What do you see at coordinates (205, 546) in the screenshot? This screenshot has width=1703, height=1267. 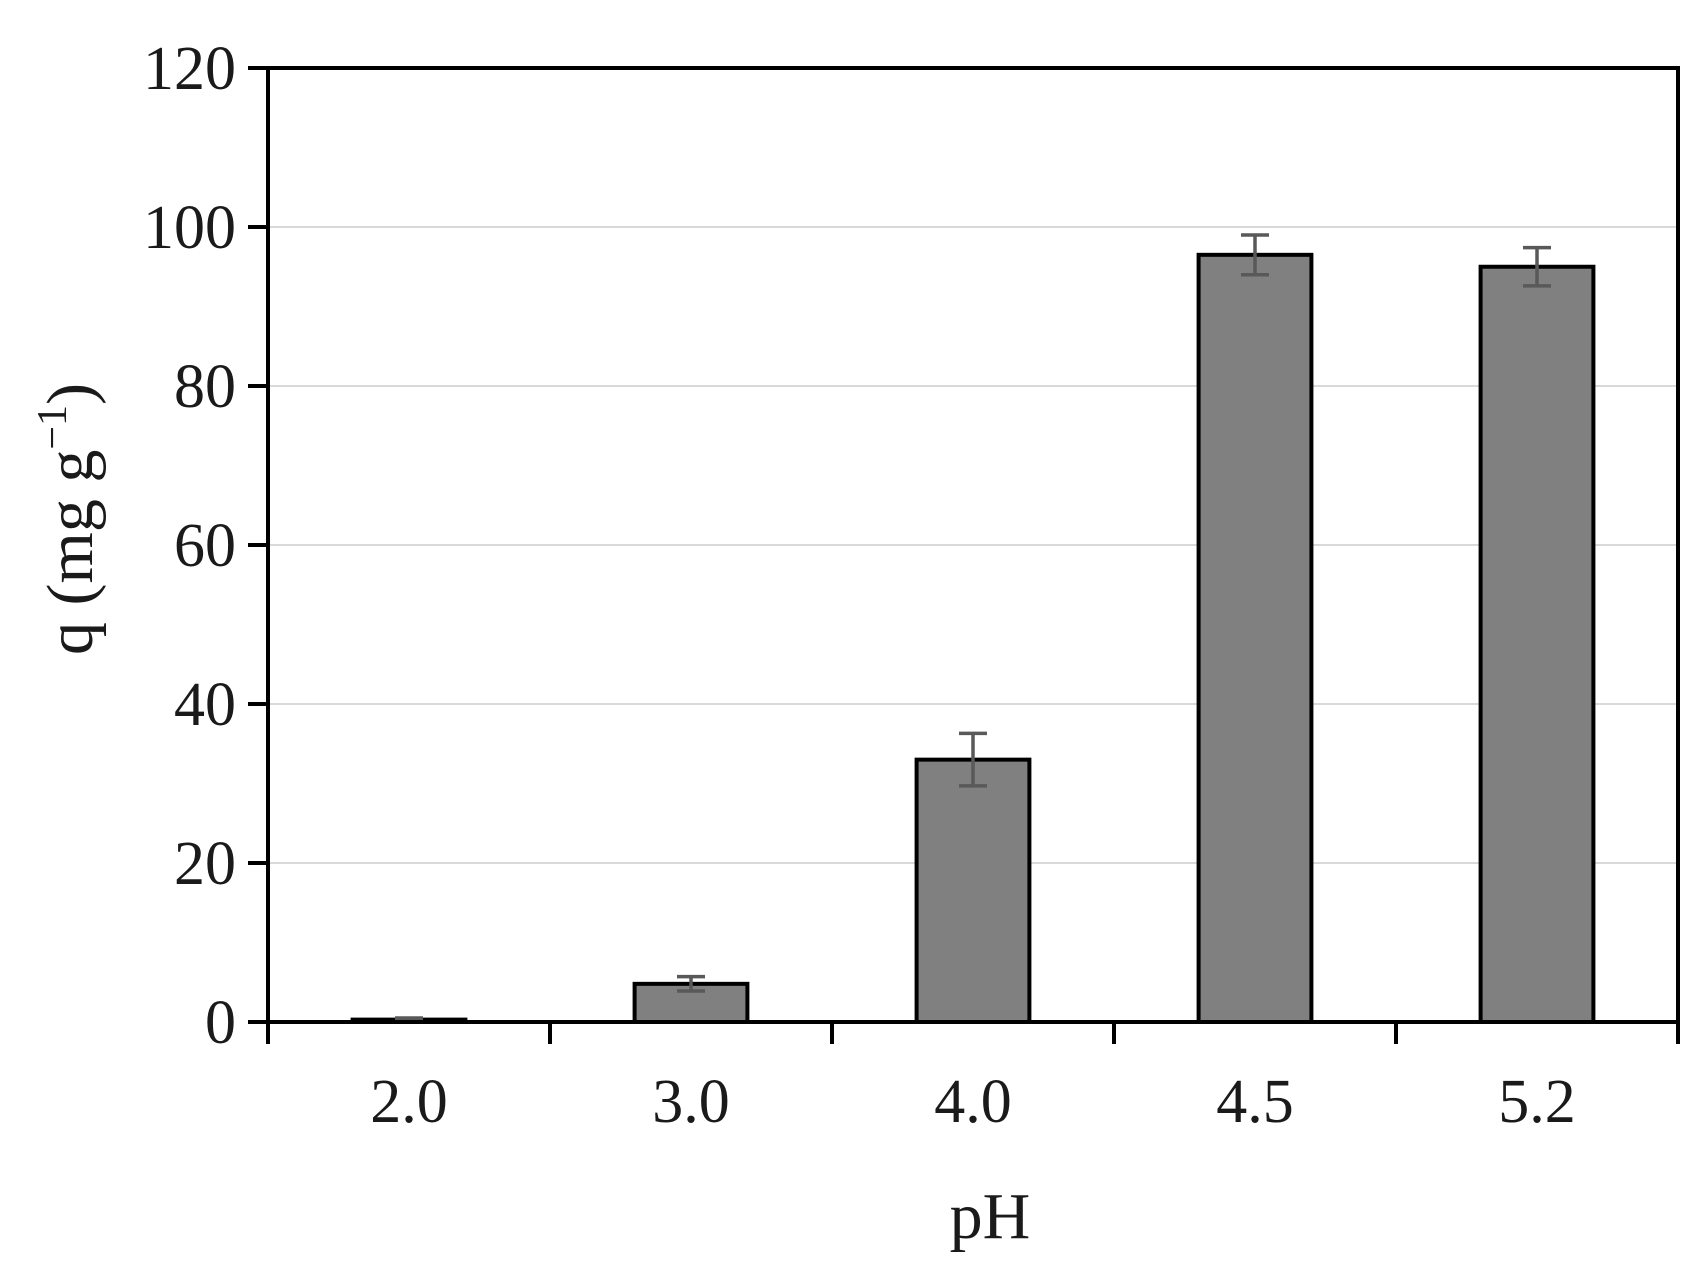 I see `y-tick-label-3: 60` at bounding box center [205, 546].